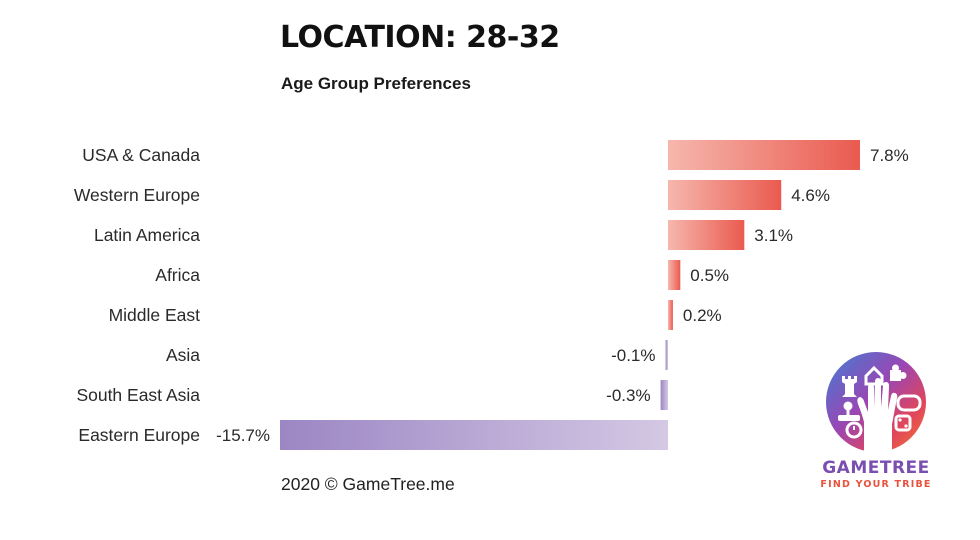  What do you see at coordinates (876, 404) in the screenshot?
I see `gametree-logo-icon` at bounding box center [876, 404].